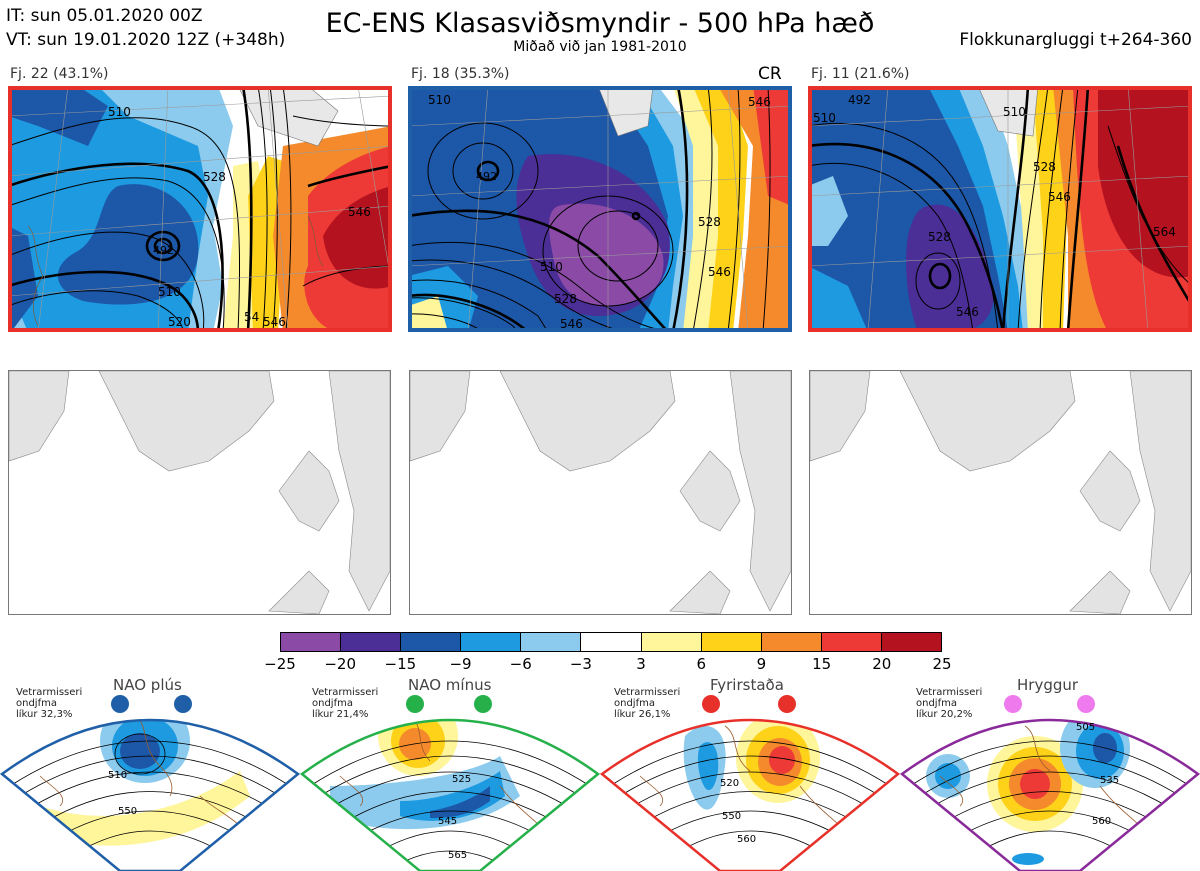  Describe the element at coordinates (179, 322) in the screenshot. I see `cluster-1-contour-label: 520` at that location.